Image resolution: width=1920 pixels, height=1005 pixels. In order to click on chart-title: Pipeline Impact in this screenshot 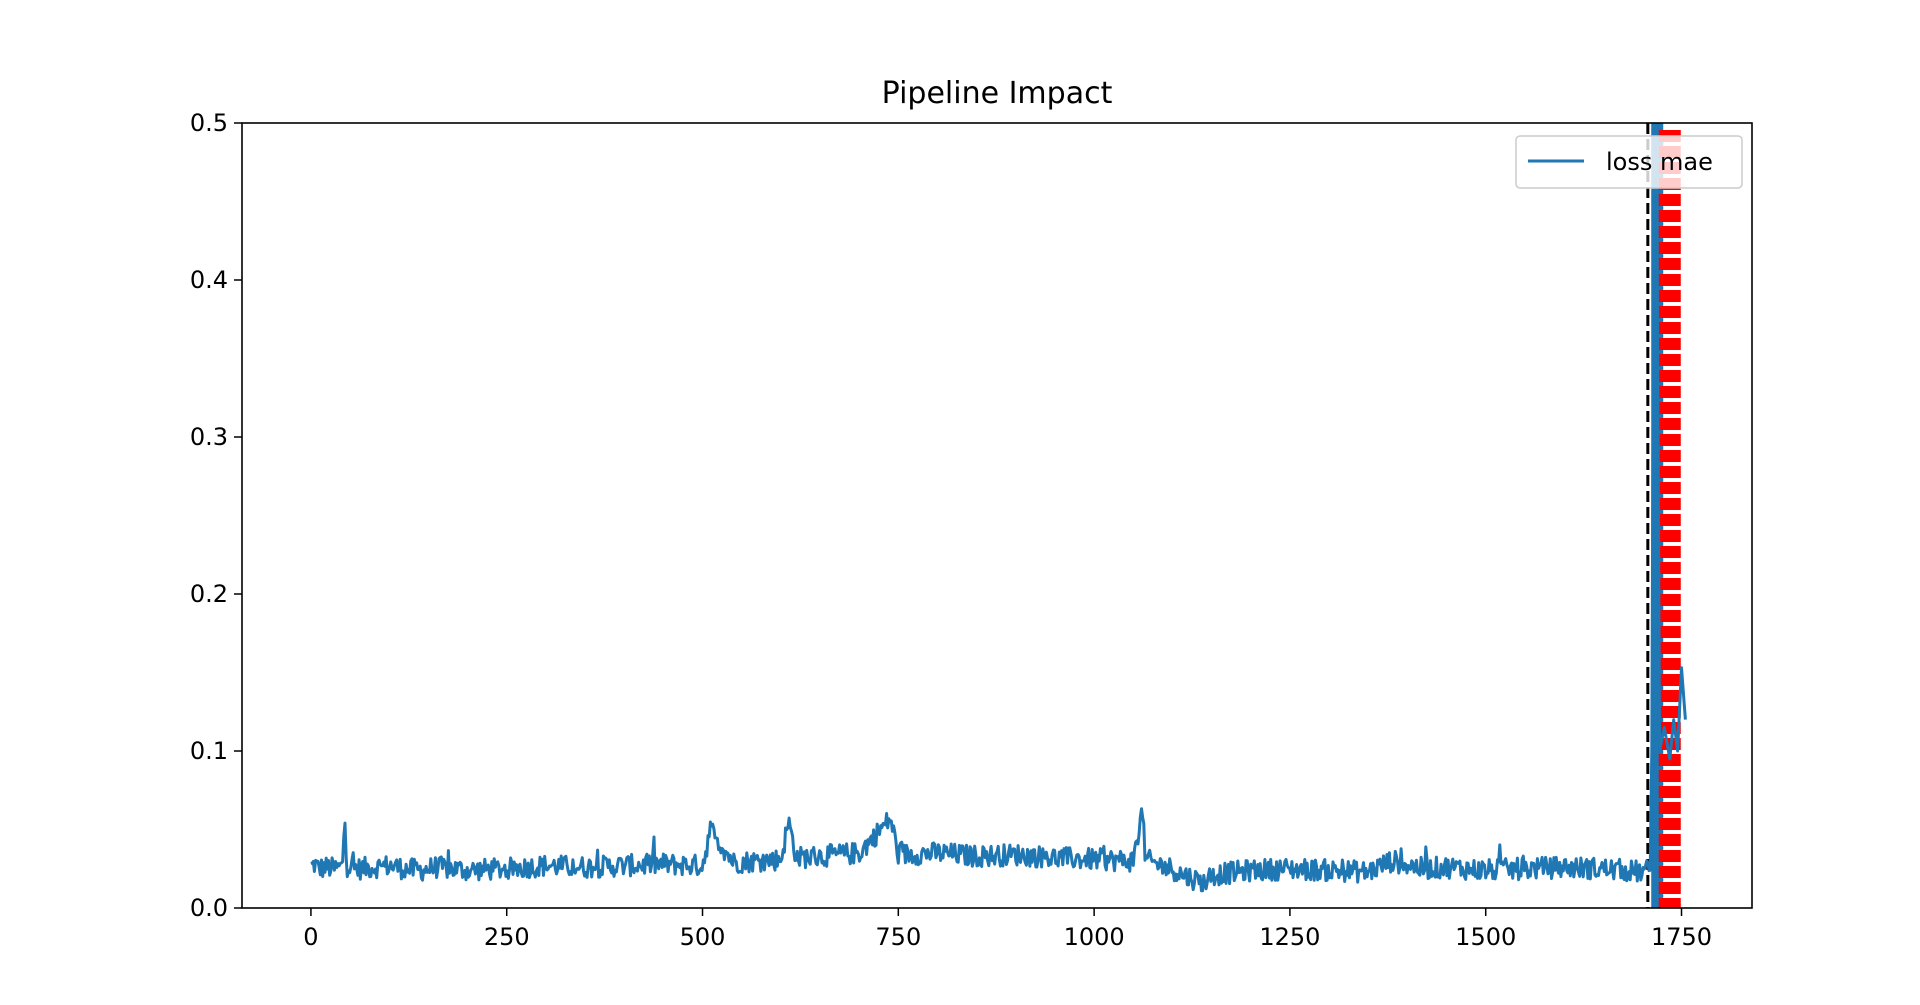, I will do `click(997, 93)`.